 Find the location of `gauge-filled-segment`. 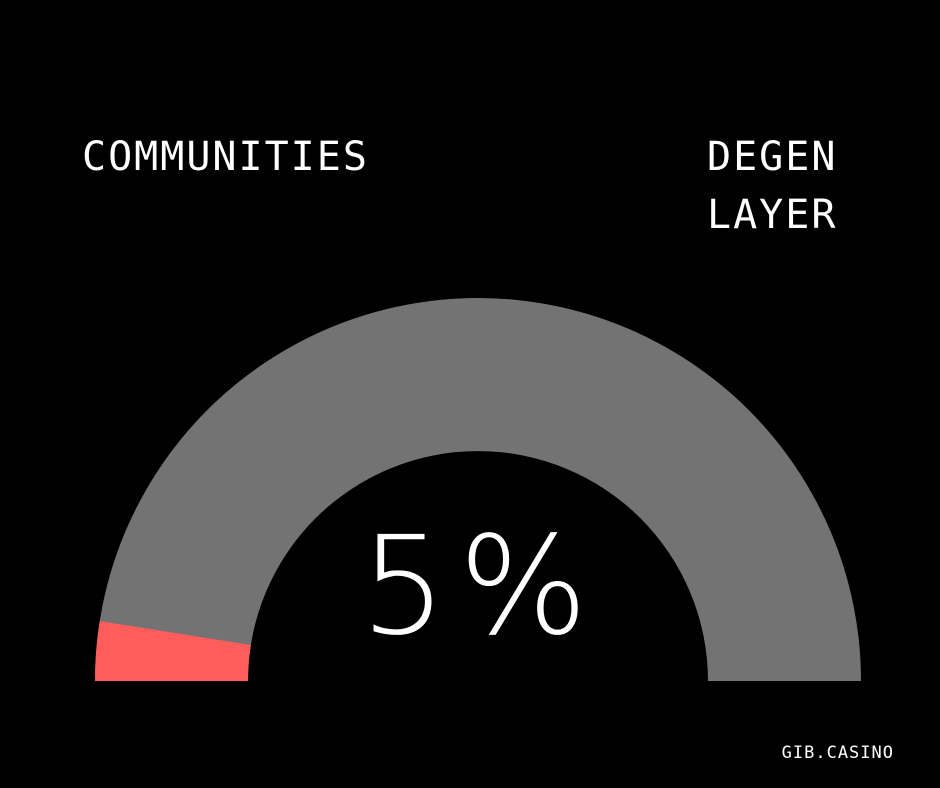

gauge-filled-segment is located at coordinates (173, 651).